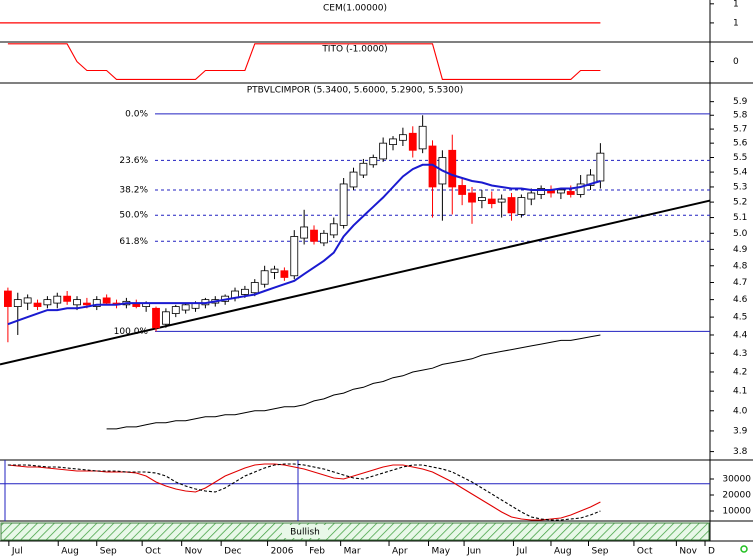  Describe the element at coordinates (740, 158) in the screenshot. I see `y-tick-label: 5.5` at that location.